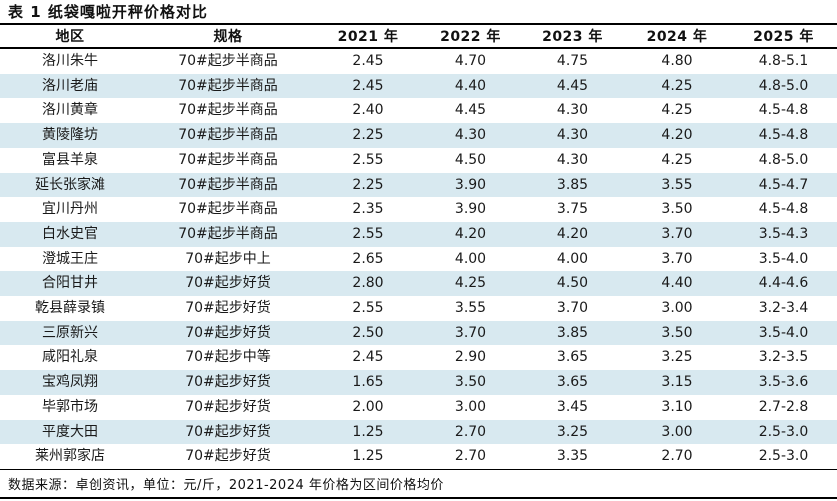  Describe the element at coordinates (572, 456) in the screenshot. I see `price-cell: 3.35` at that location.